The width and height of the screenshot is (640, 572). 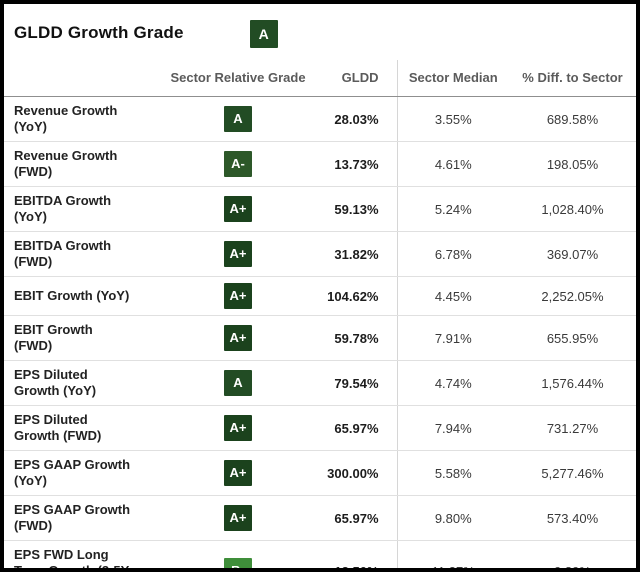 What do you see at coordinates (79, 338) in the screenshot?
I see `metric-label: EBIT Growth (FWD)` at bounding box center [79, 338].